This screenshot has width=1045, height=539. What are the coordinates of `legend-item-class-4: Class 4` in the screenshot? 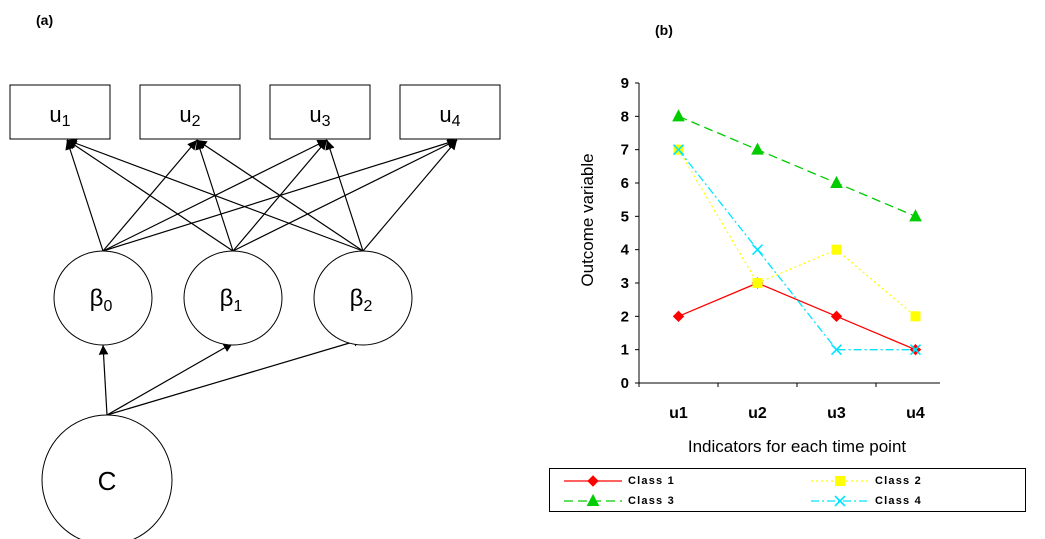 It's located at (865, 501).